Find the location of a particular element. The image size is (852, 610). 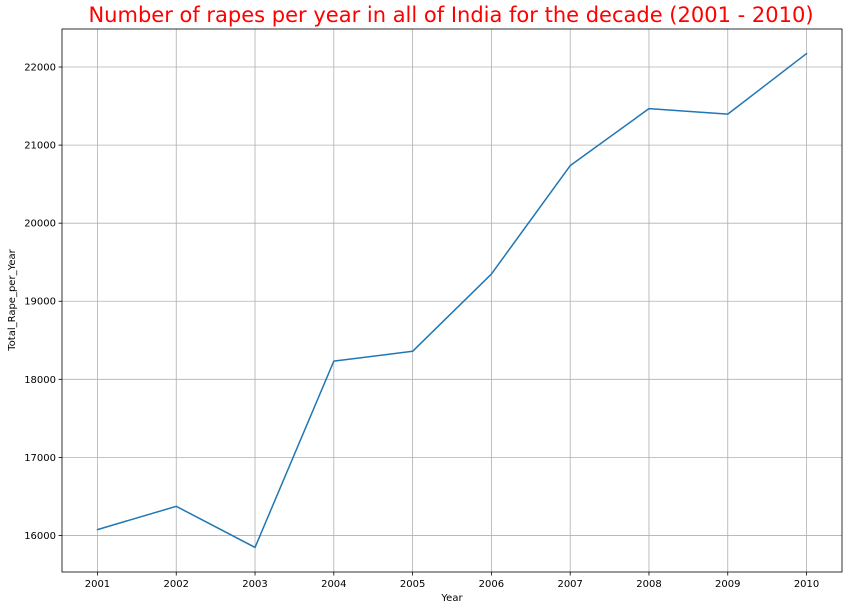

x-tick-label: 2005 is located at coordinates (412, 584).